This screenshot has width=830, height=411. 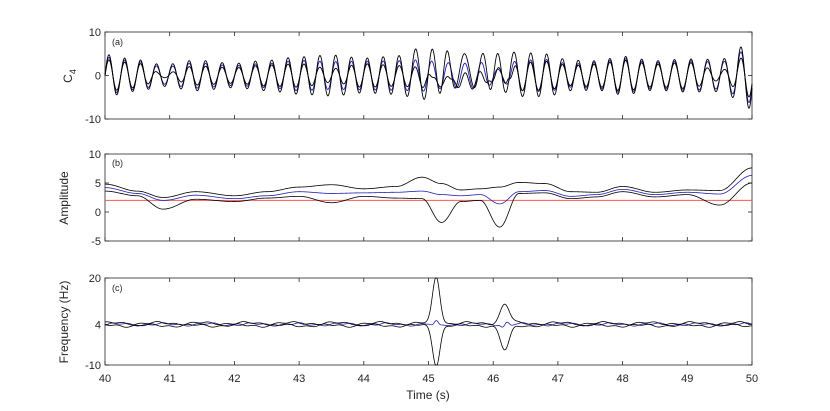 I want to click on panel-a-ytick-label: -10, so click(x=93, y=120).